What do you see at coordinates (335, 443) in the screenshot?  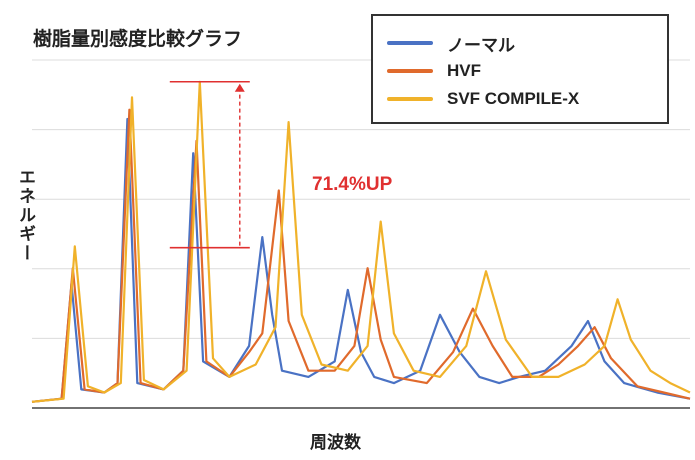 I see `x-axis-label: 周波数` at bounding box center [335, 443].